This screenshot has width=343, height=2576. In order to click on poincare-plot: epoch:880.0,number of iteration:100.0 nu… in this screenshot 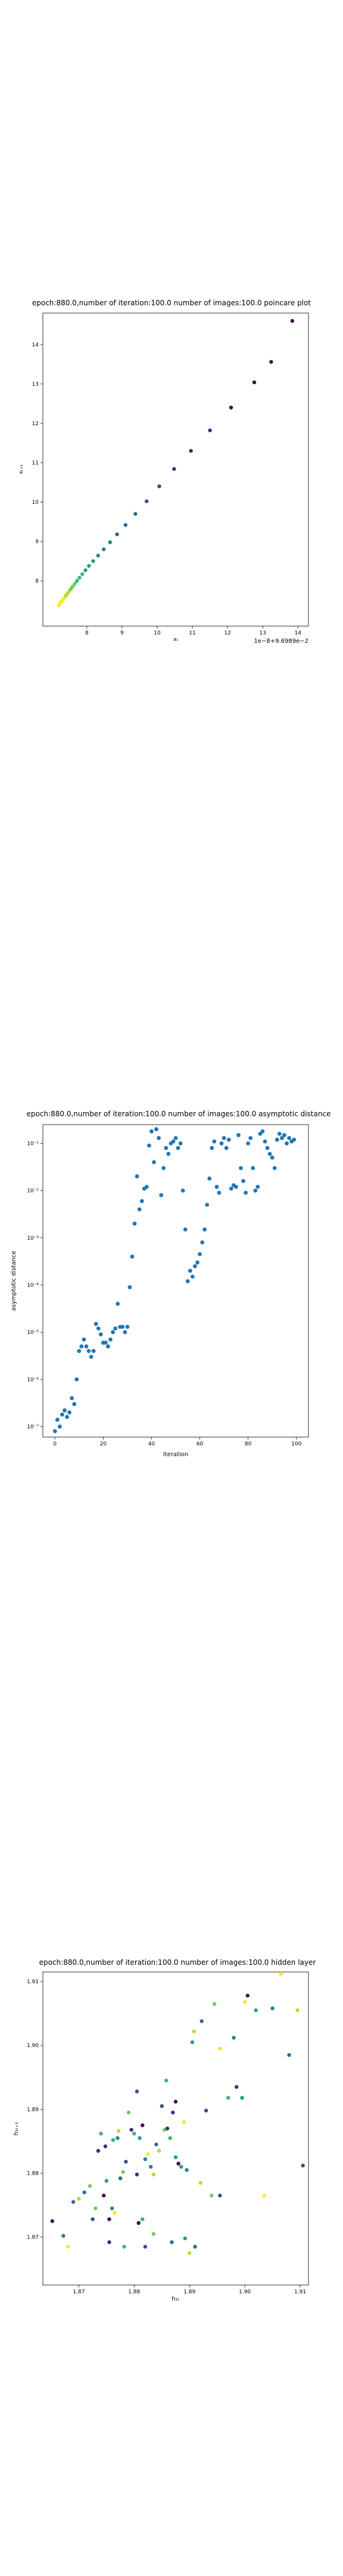, I will do `click(165, 472)`.